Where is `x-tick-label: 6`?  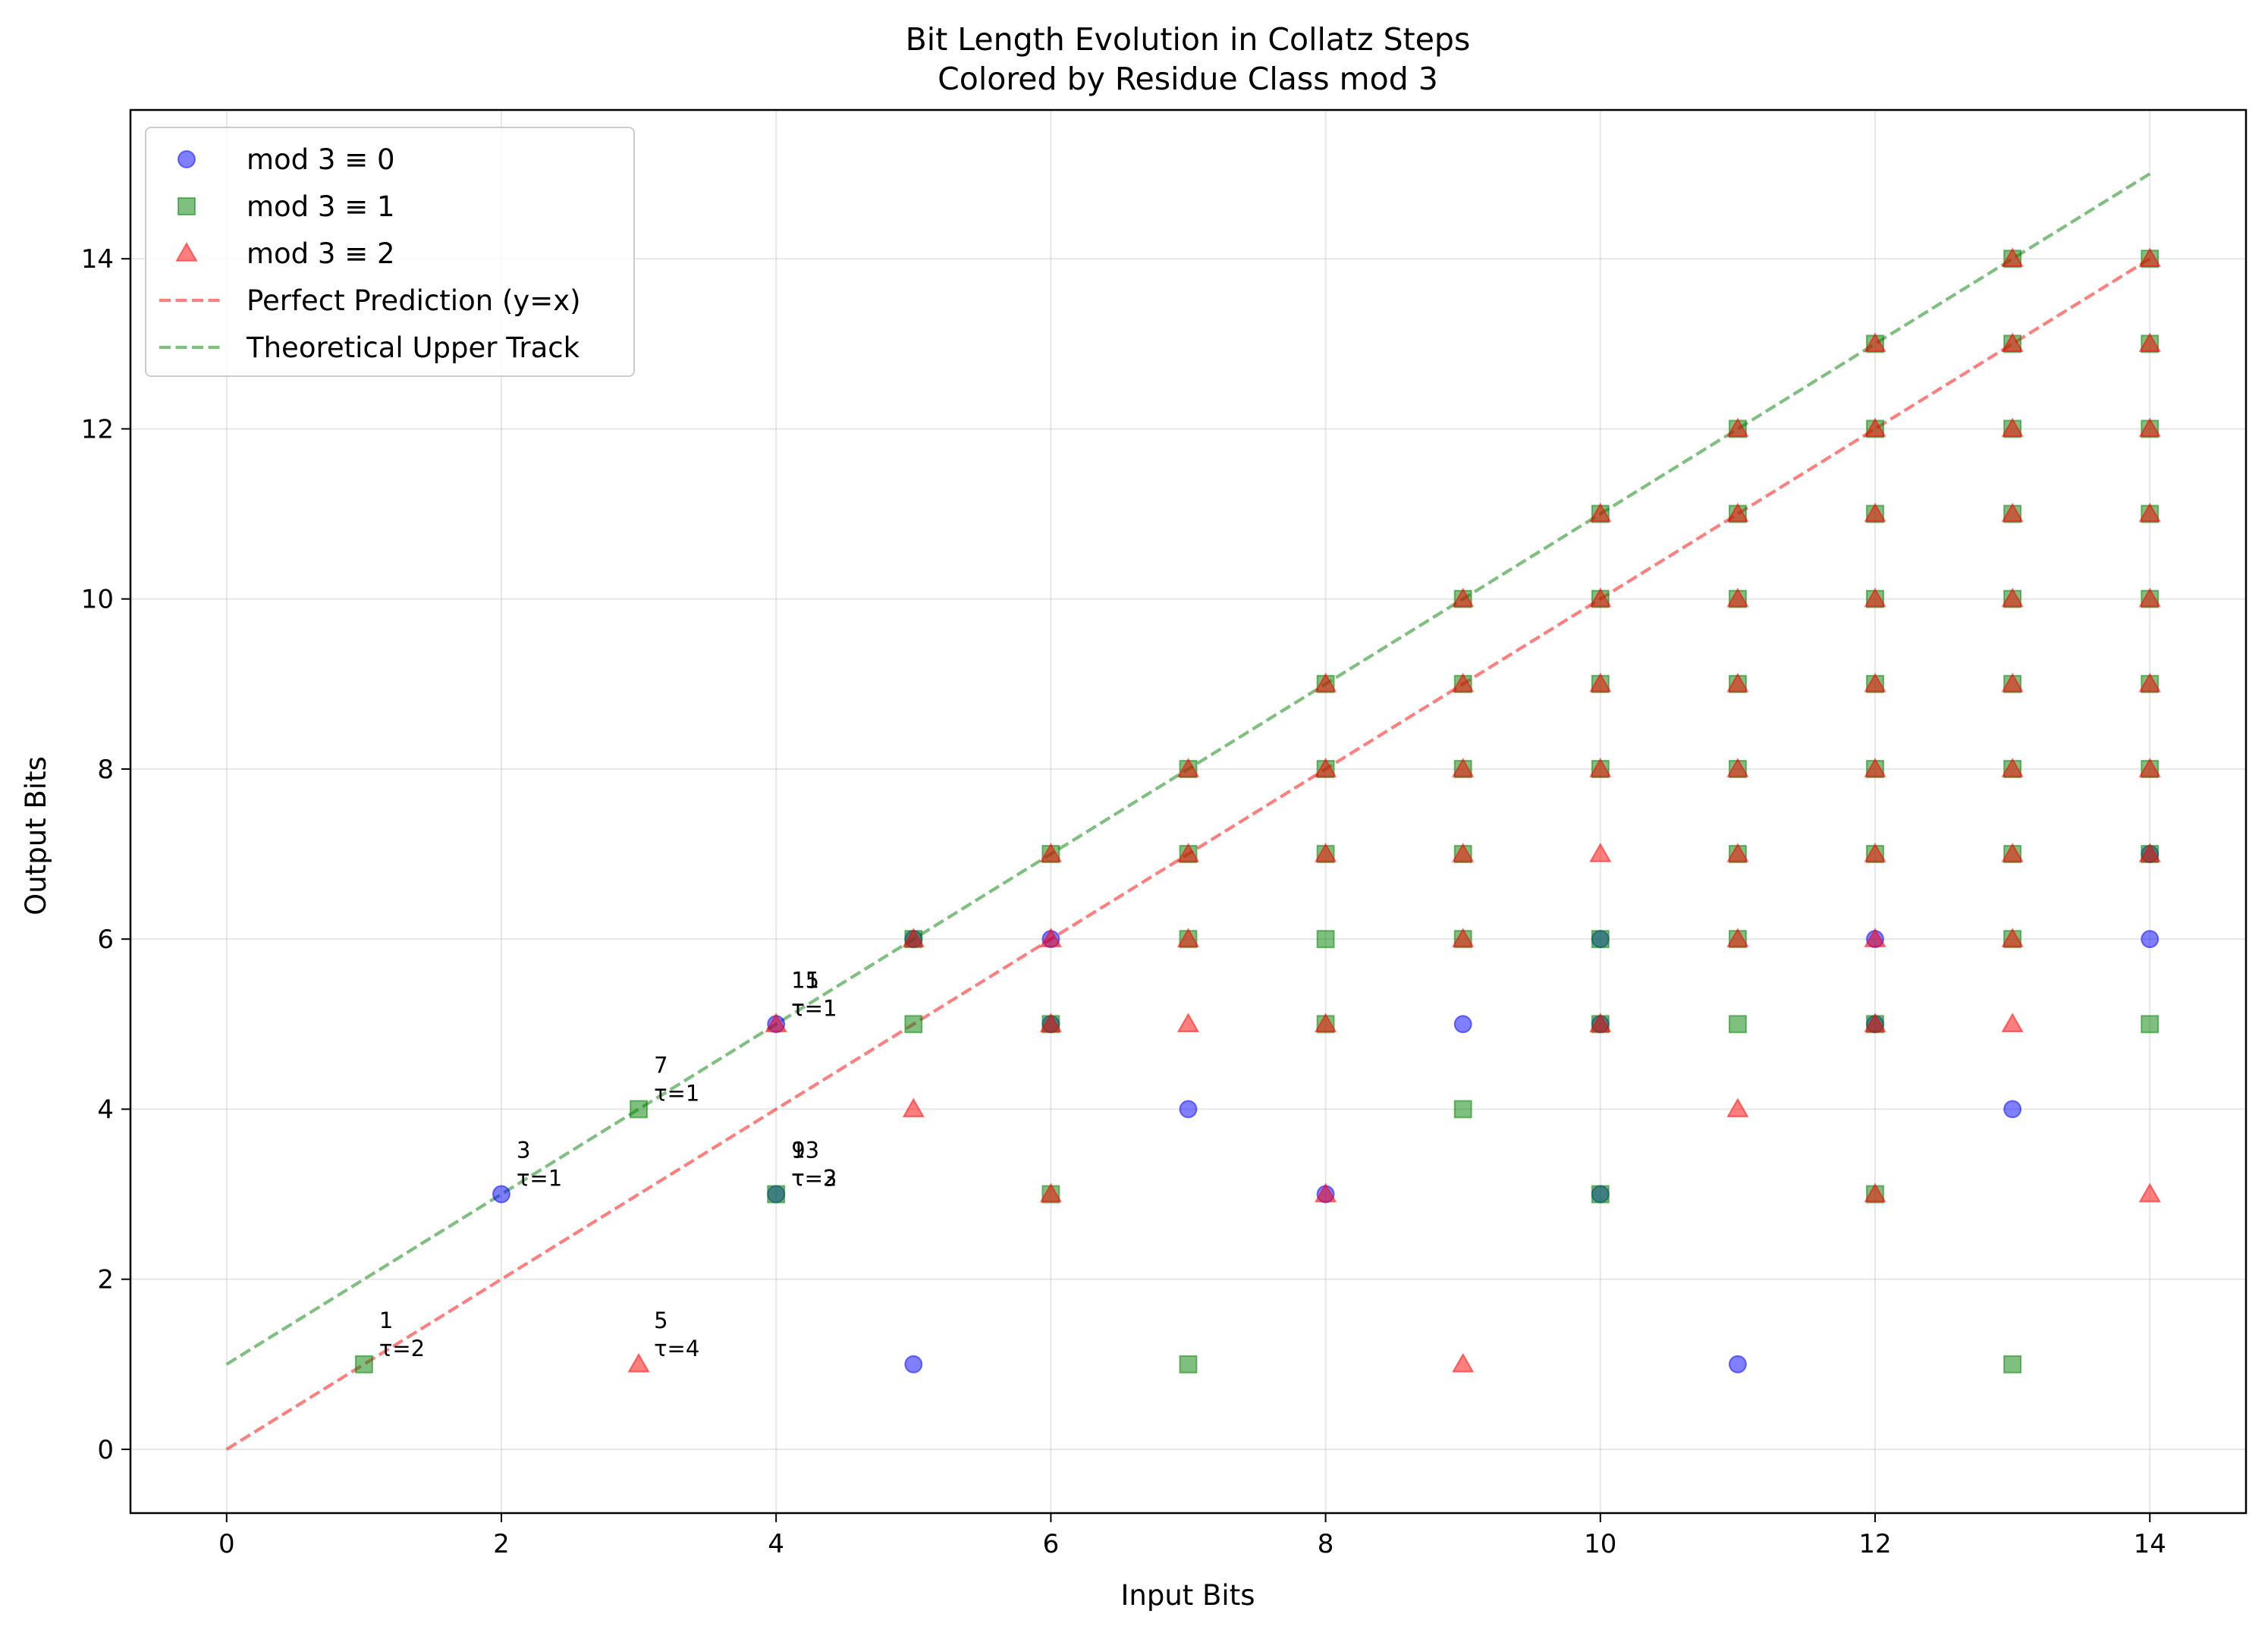
x-tick-label: 6 is located at coordinates (1051, 1544).